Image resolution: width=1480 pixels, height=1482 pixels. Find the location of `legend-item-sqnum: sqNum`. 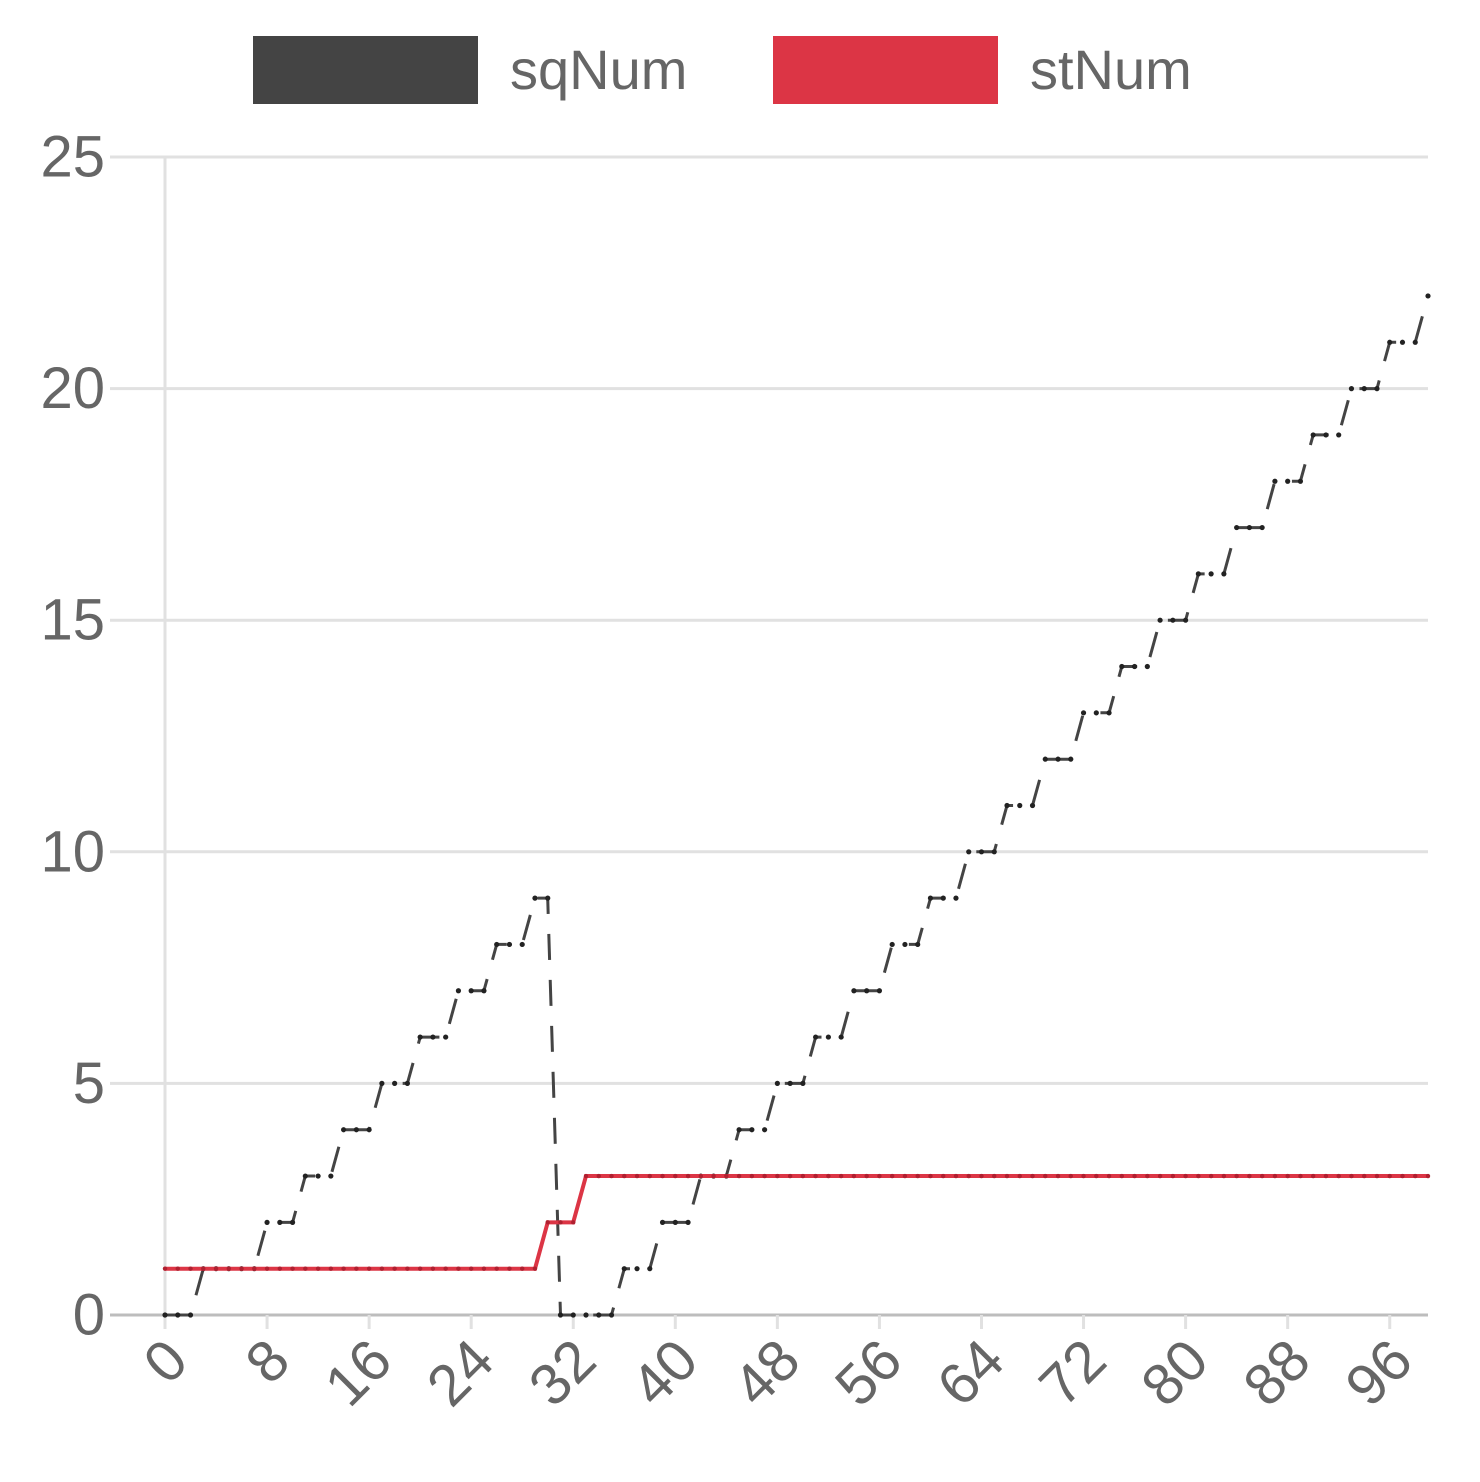

legend-item-sqnum: sqNum is located at coordinates (470, 70).